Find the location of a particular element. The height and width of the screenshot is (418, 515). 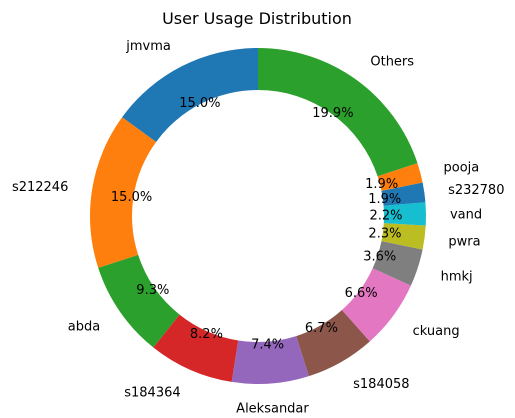

slice-percent-pwra: 2.3% is located at coordinates (384, 233).